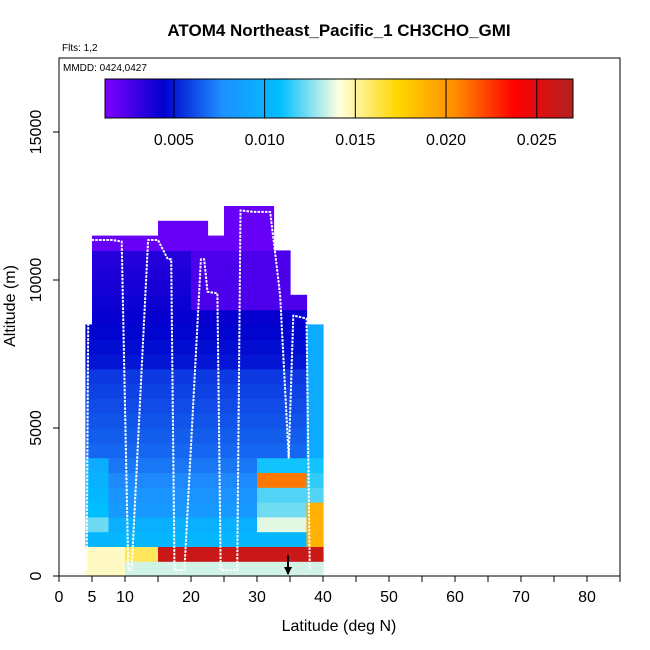 This screenshot has height=650, width=650. What do you see at coordinates (174, 140) in the screenshot?
I see `colorbar-tick-label: 0.005` at bounding box center [174, 140].